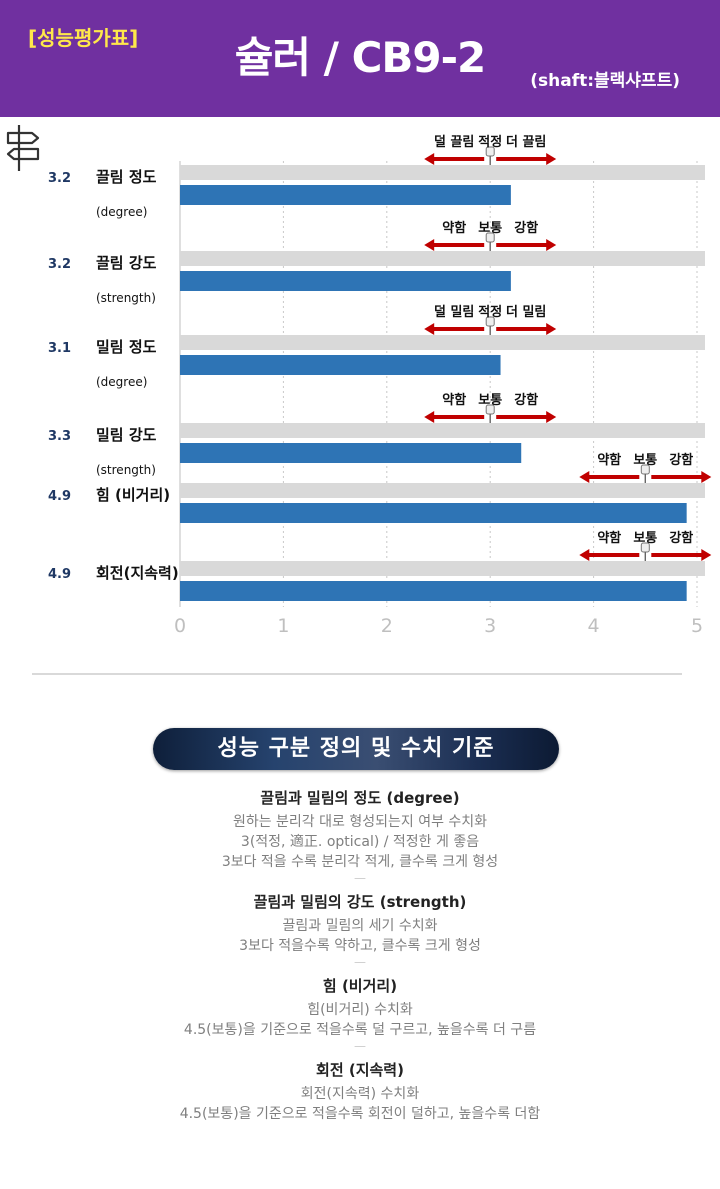  I want to click on x-tick-label: 2, so click(387, 626).